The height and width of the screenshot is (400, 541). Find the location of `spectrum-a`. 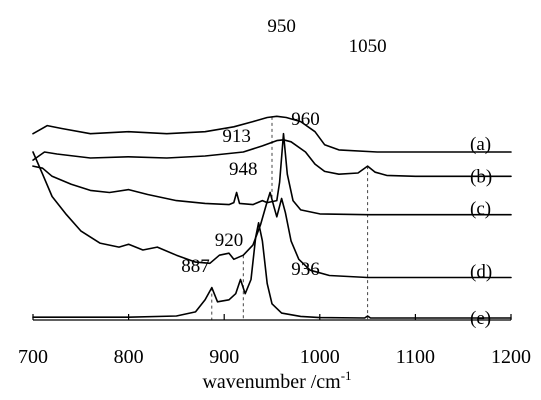

spectrum-a is located at coordinates (272, 134).